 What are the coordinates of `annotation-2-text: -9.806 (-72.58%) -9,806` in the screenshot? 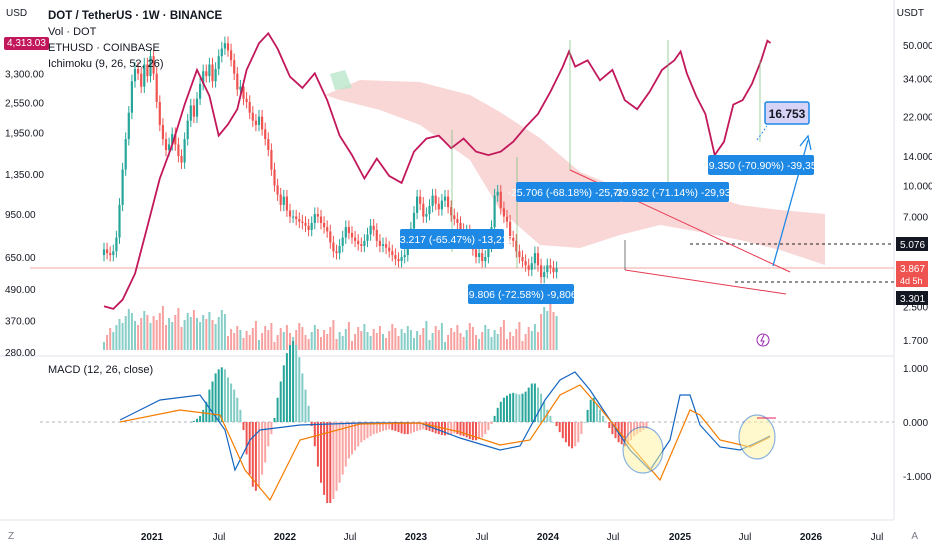 It's located at (521, 295).